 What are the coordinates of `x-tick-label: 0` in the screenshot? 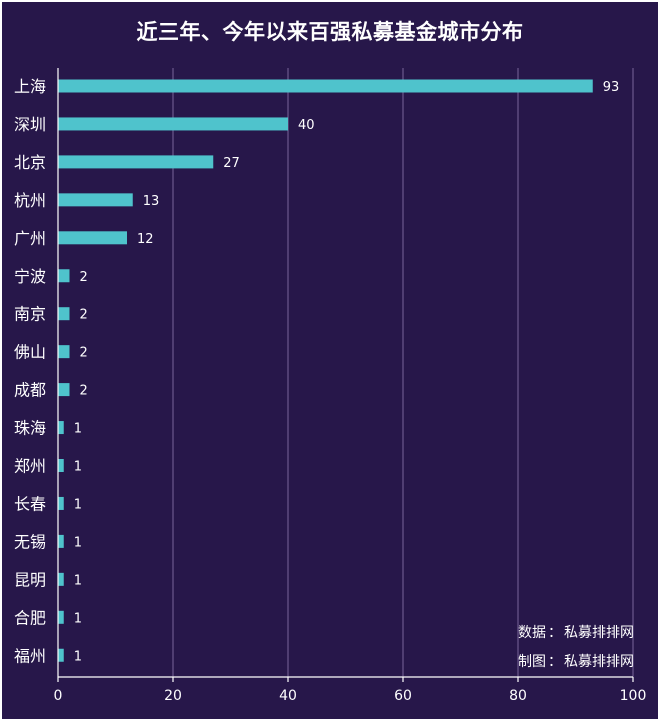 It's located at (58, 696).